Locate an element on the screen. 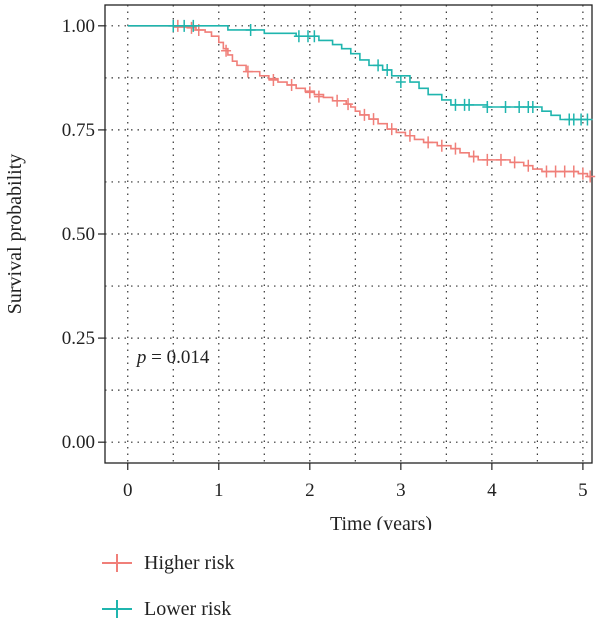 The image size is (600, 632). x-axis-title: Time (years) is located at coordinates (381, 521).